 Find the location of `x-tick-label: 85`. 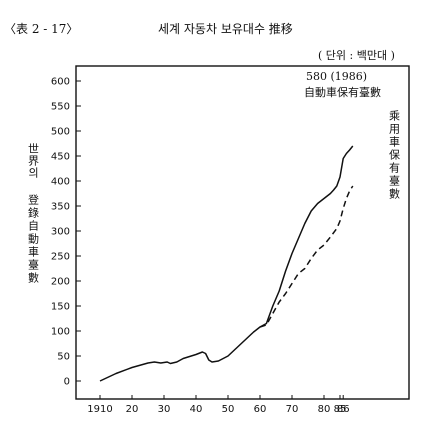

x-tick-label: 85 is located at coordinates (340, 409).